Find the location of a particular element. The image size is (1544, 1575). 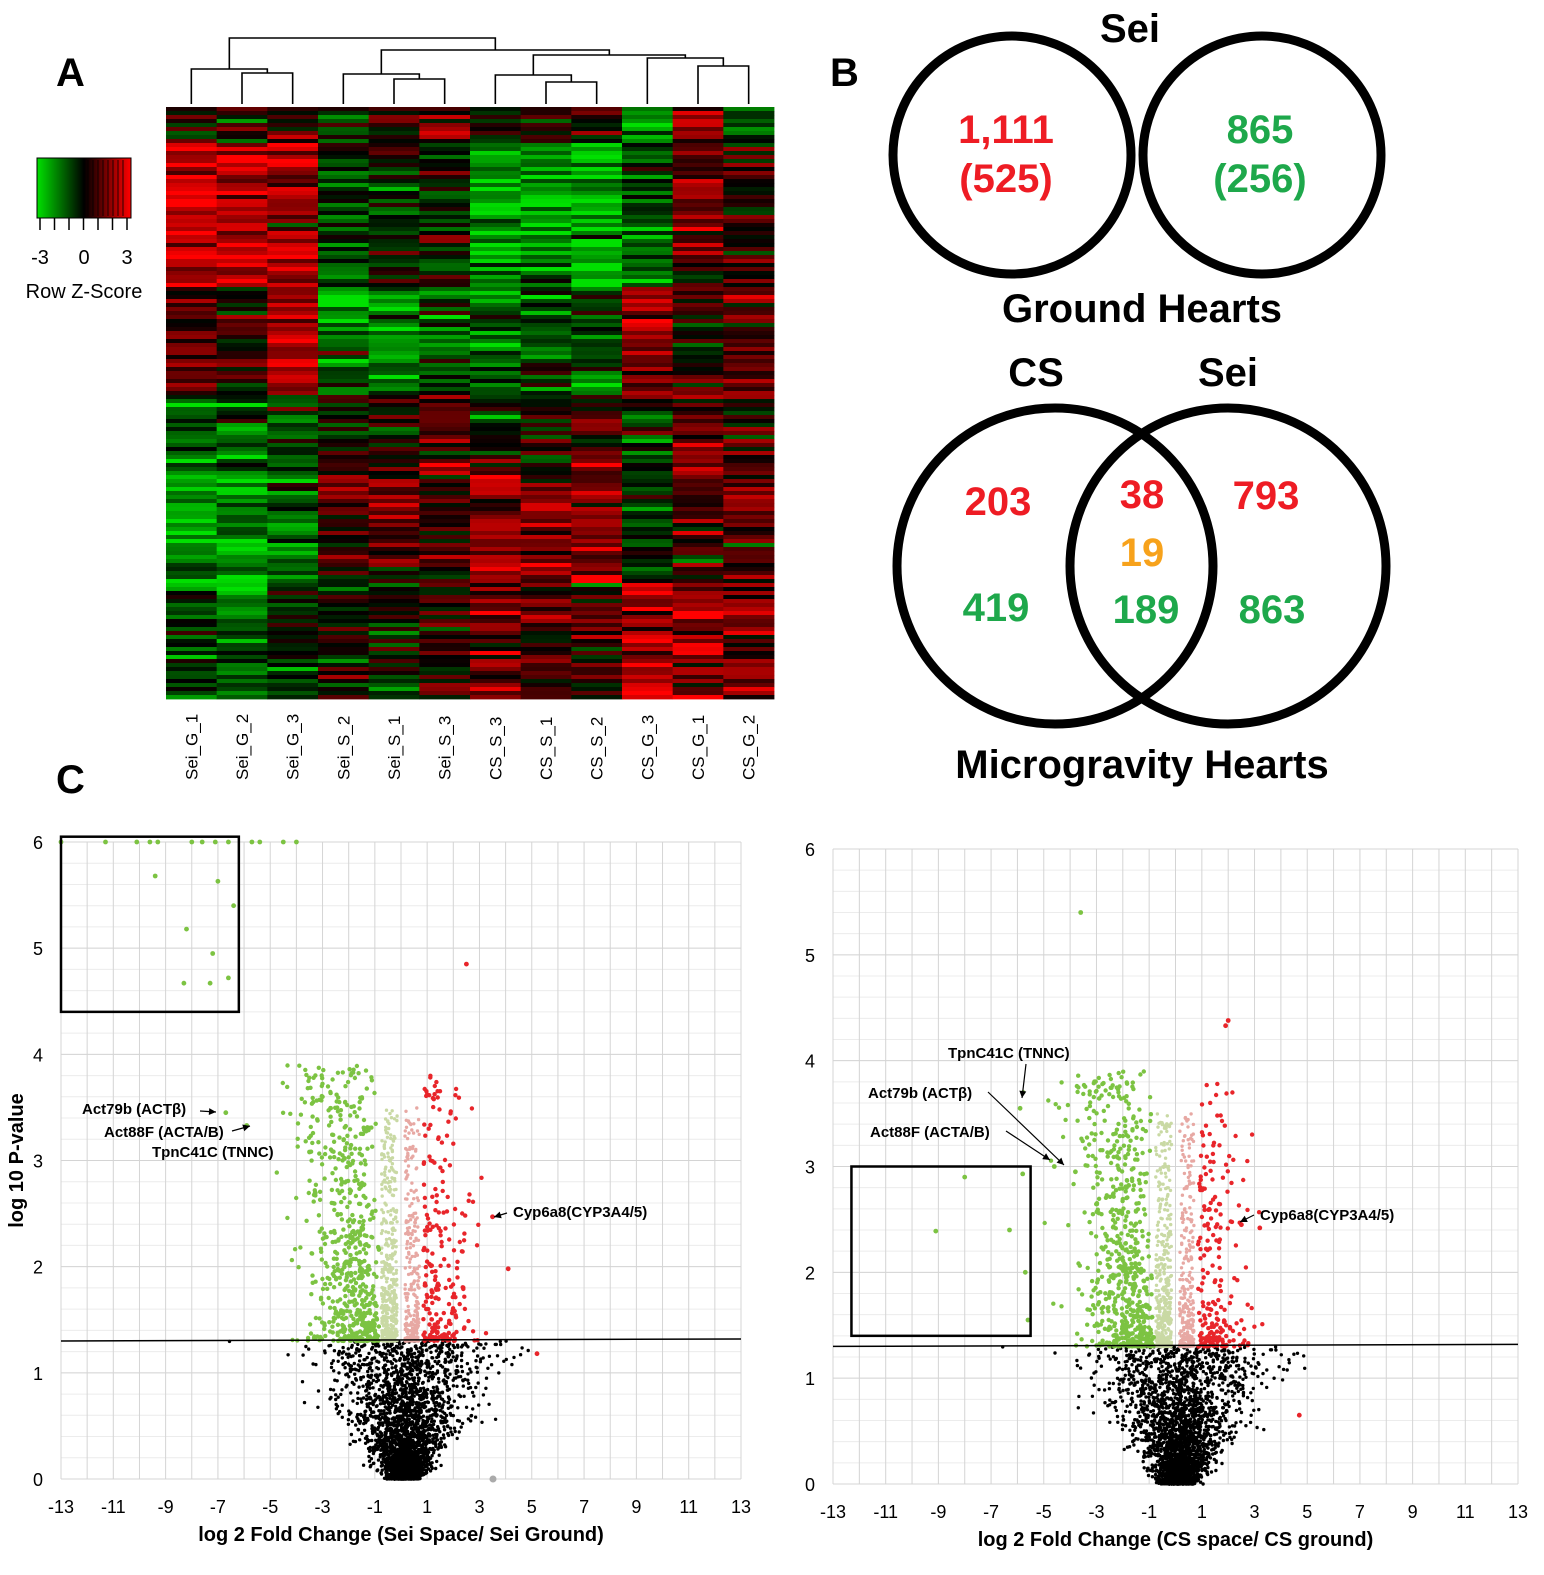

panel-label-c: C is located at coordinates (70, 780).